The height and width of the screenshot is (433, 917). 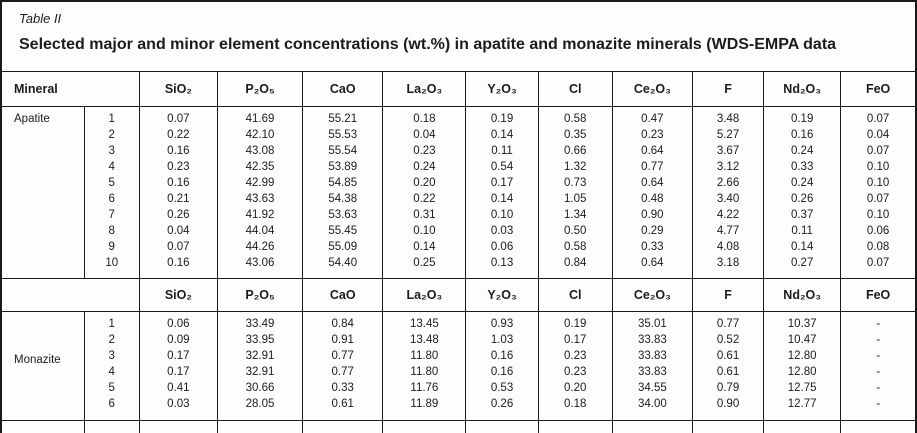 I want to click on value-cell: 0.37, so click(x=802, y=215).